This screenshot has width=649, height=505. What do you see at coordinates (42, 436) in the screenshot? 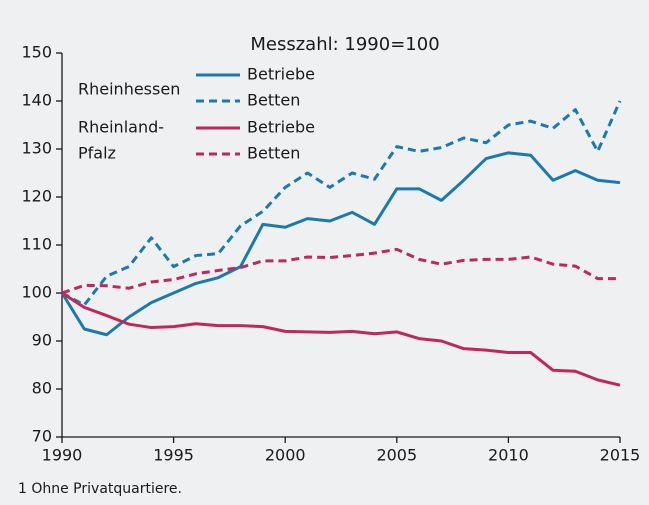
I see `y-tick-label: 70` at bounding box center [42, 436].